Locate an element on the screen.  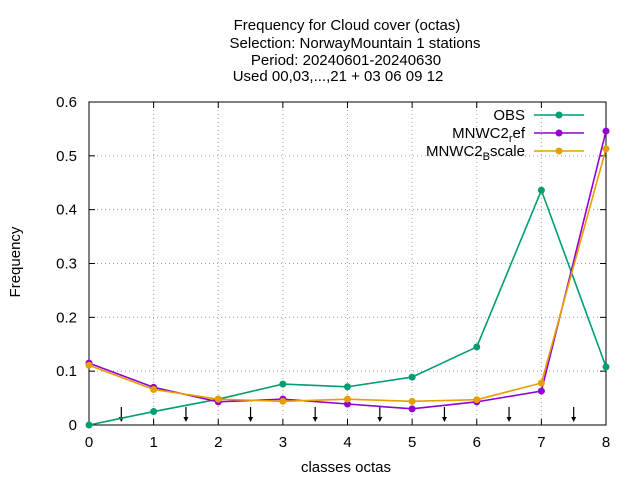
class-boundary-arrows is located at coordinates (347, 414).